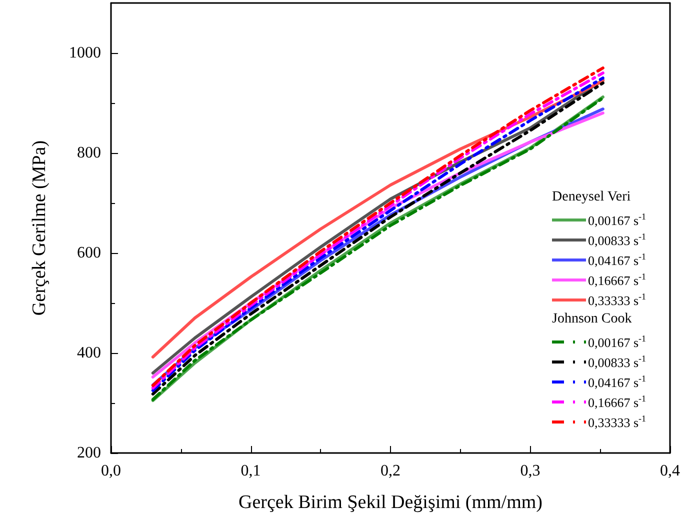 This screenshot has height=522, width=683. Describe the element at coordinates (89, 453) in the screenshot. I see `y-tick-label: 200` at that location.